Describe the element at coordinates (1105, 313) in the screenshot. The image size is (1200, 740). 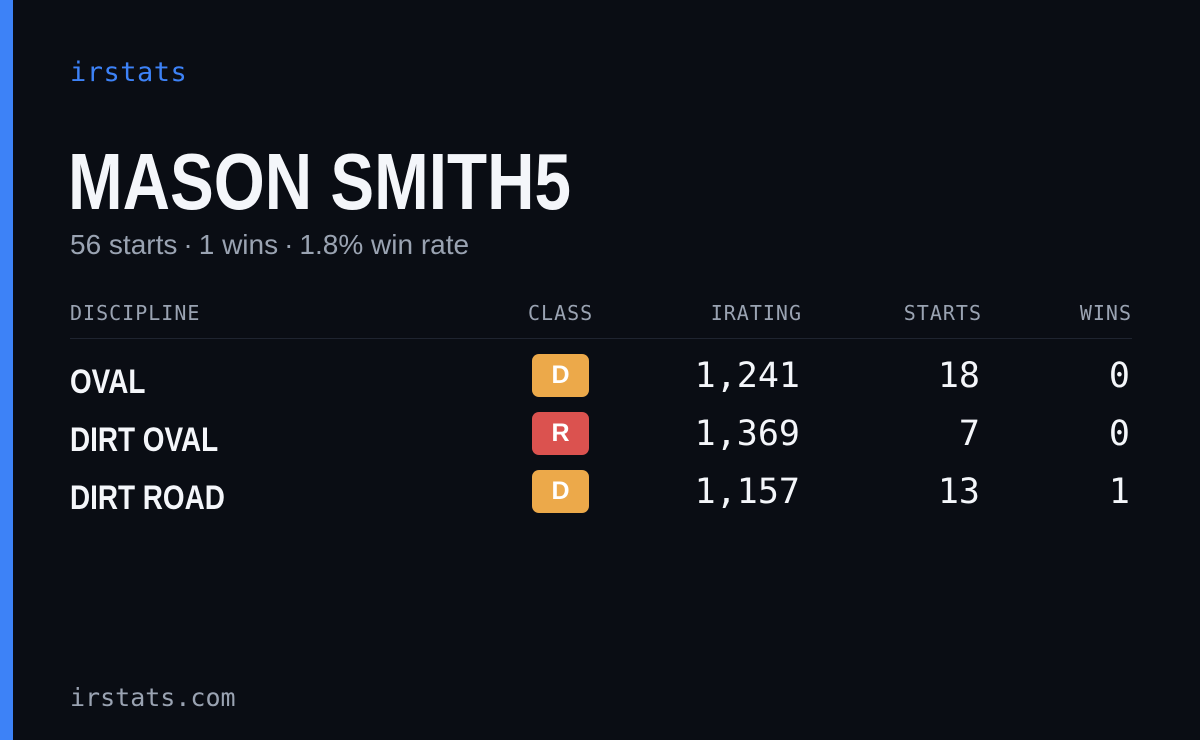
I see `header-wins: WINS` at that location.